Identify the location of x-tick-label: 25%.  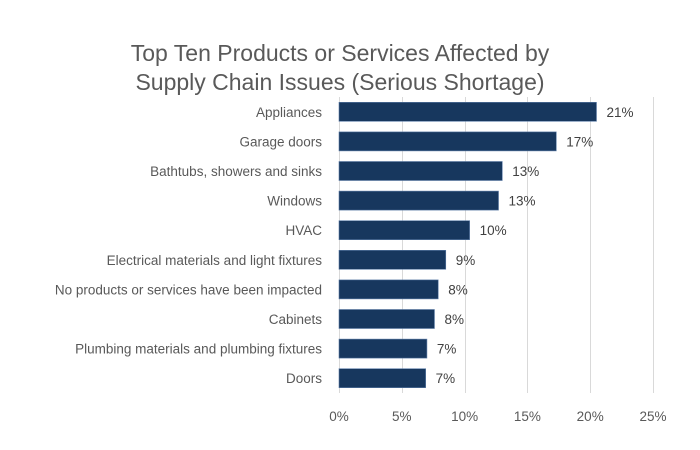
(652, 416).